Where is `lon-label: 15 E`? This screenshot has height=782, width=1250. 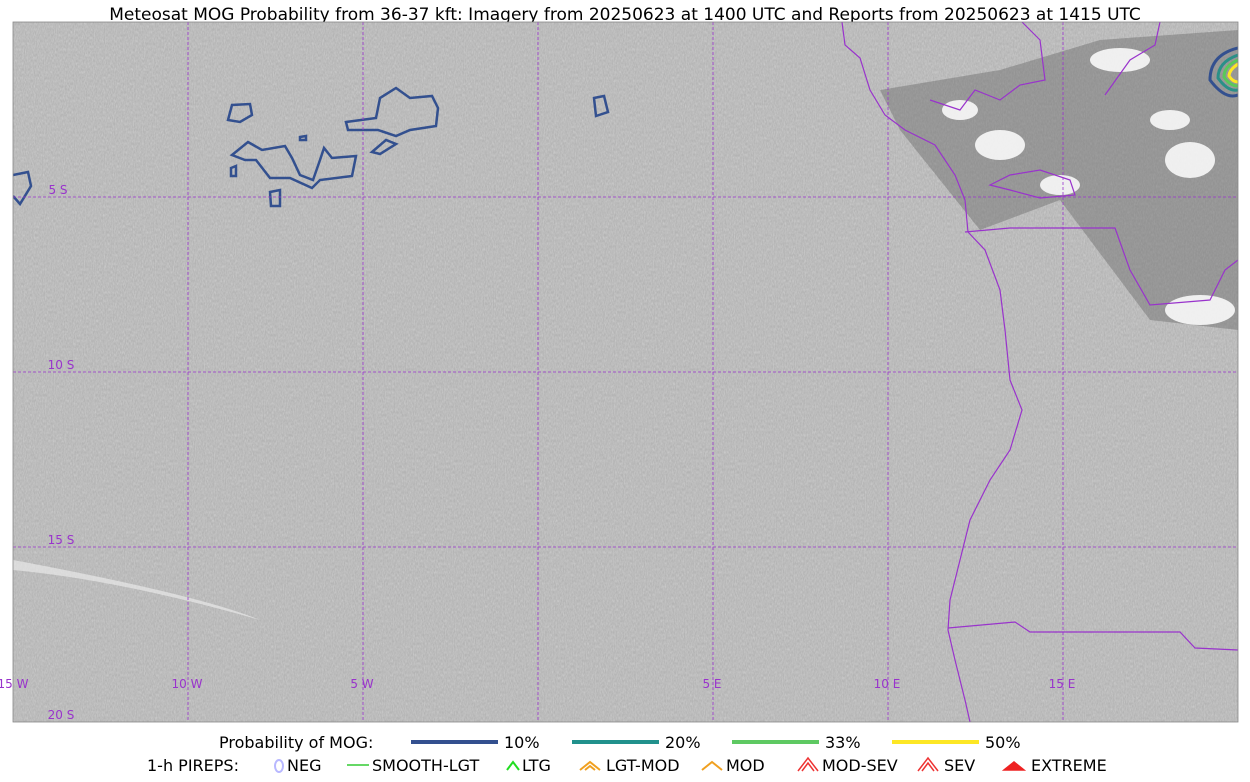 lon-label: 15 E is located at coordinates (1062, 684).